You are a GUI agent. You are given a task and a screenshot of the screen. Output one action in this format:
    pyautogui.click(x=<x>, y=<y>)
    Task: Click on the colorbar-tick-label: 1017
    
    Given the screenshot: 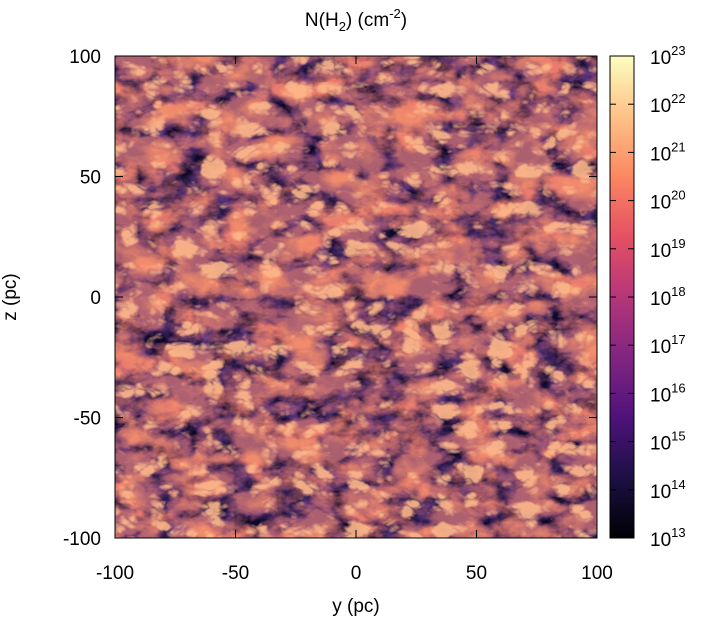 What is the action you would take?
    pyautogui.click(x=668, y=345)
    